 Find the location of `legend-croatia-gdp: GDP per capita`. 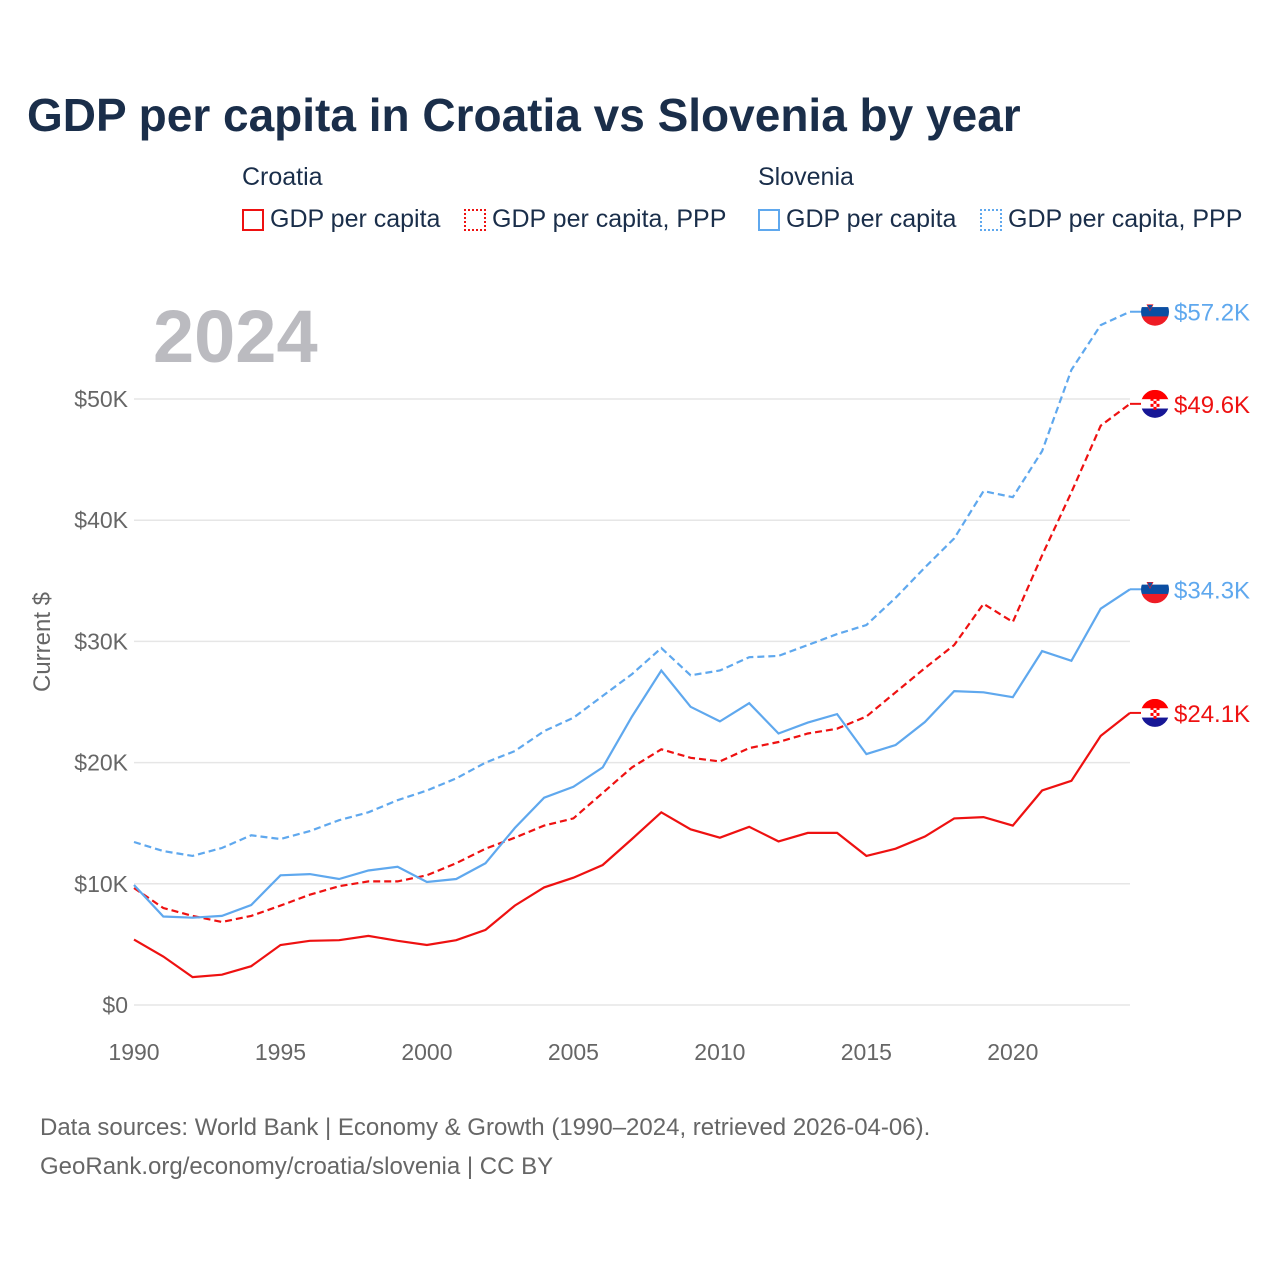

legend-croatia-gdp: GDP per capita is located at coordinates (341, 219).